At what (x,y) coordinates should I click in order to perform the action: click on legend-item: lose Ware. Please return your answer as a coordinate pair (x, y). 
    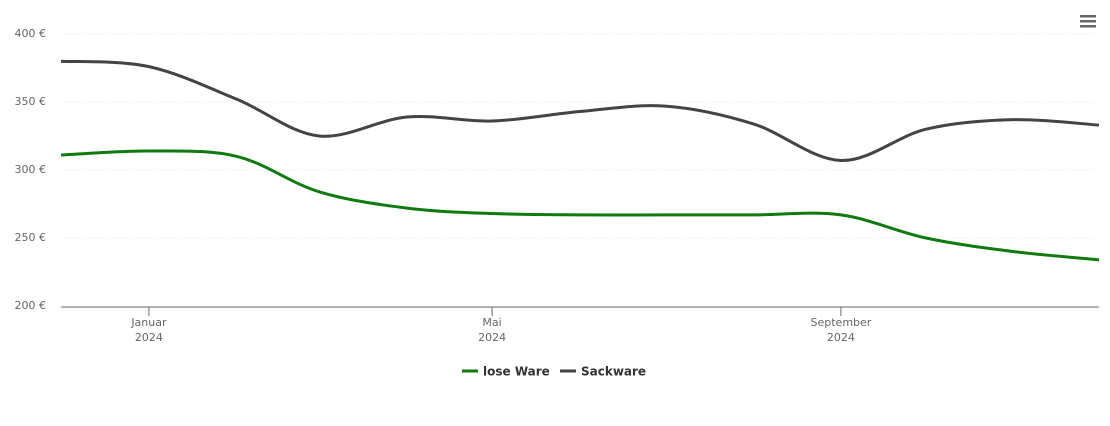
    Looking at the image, I should click on (506, 372).